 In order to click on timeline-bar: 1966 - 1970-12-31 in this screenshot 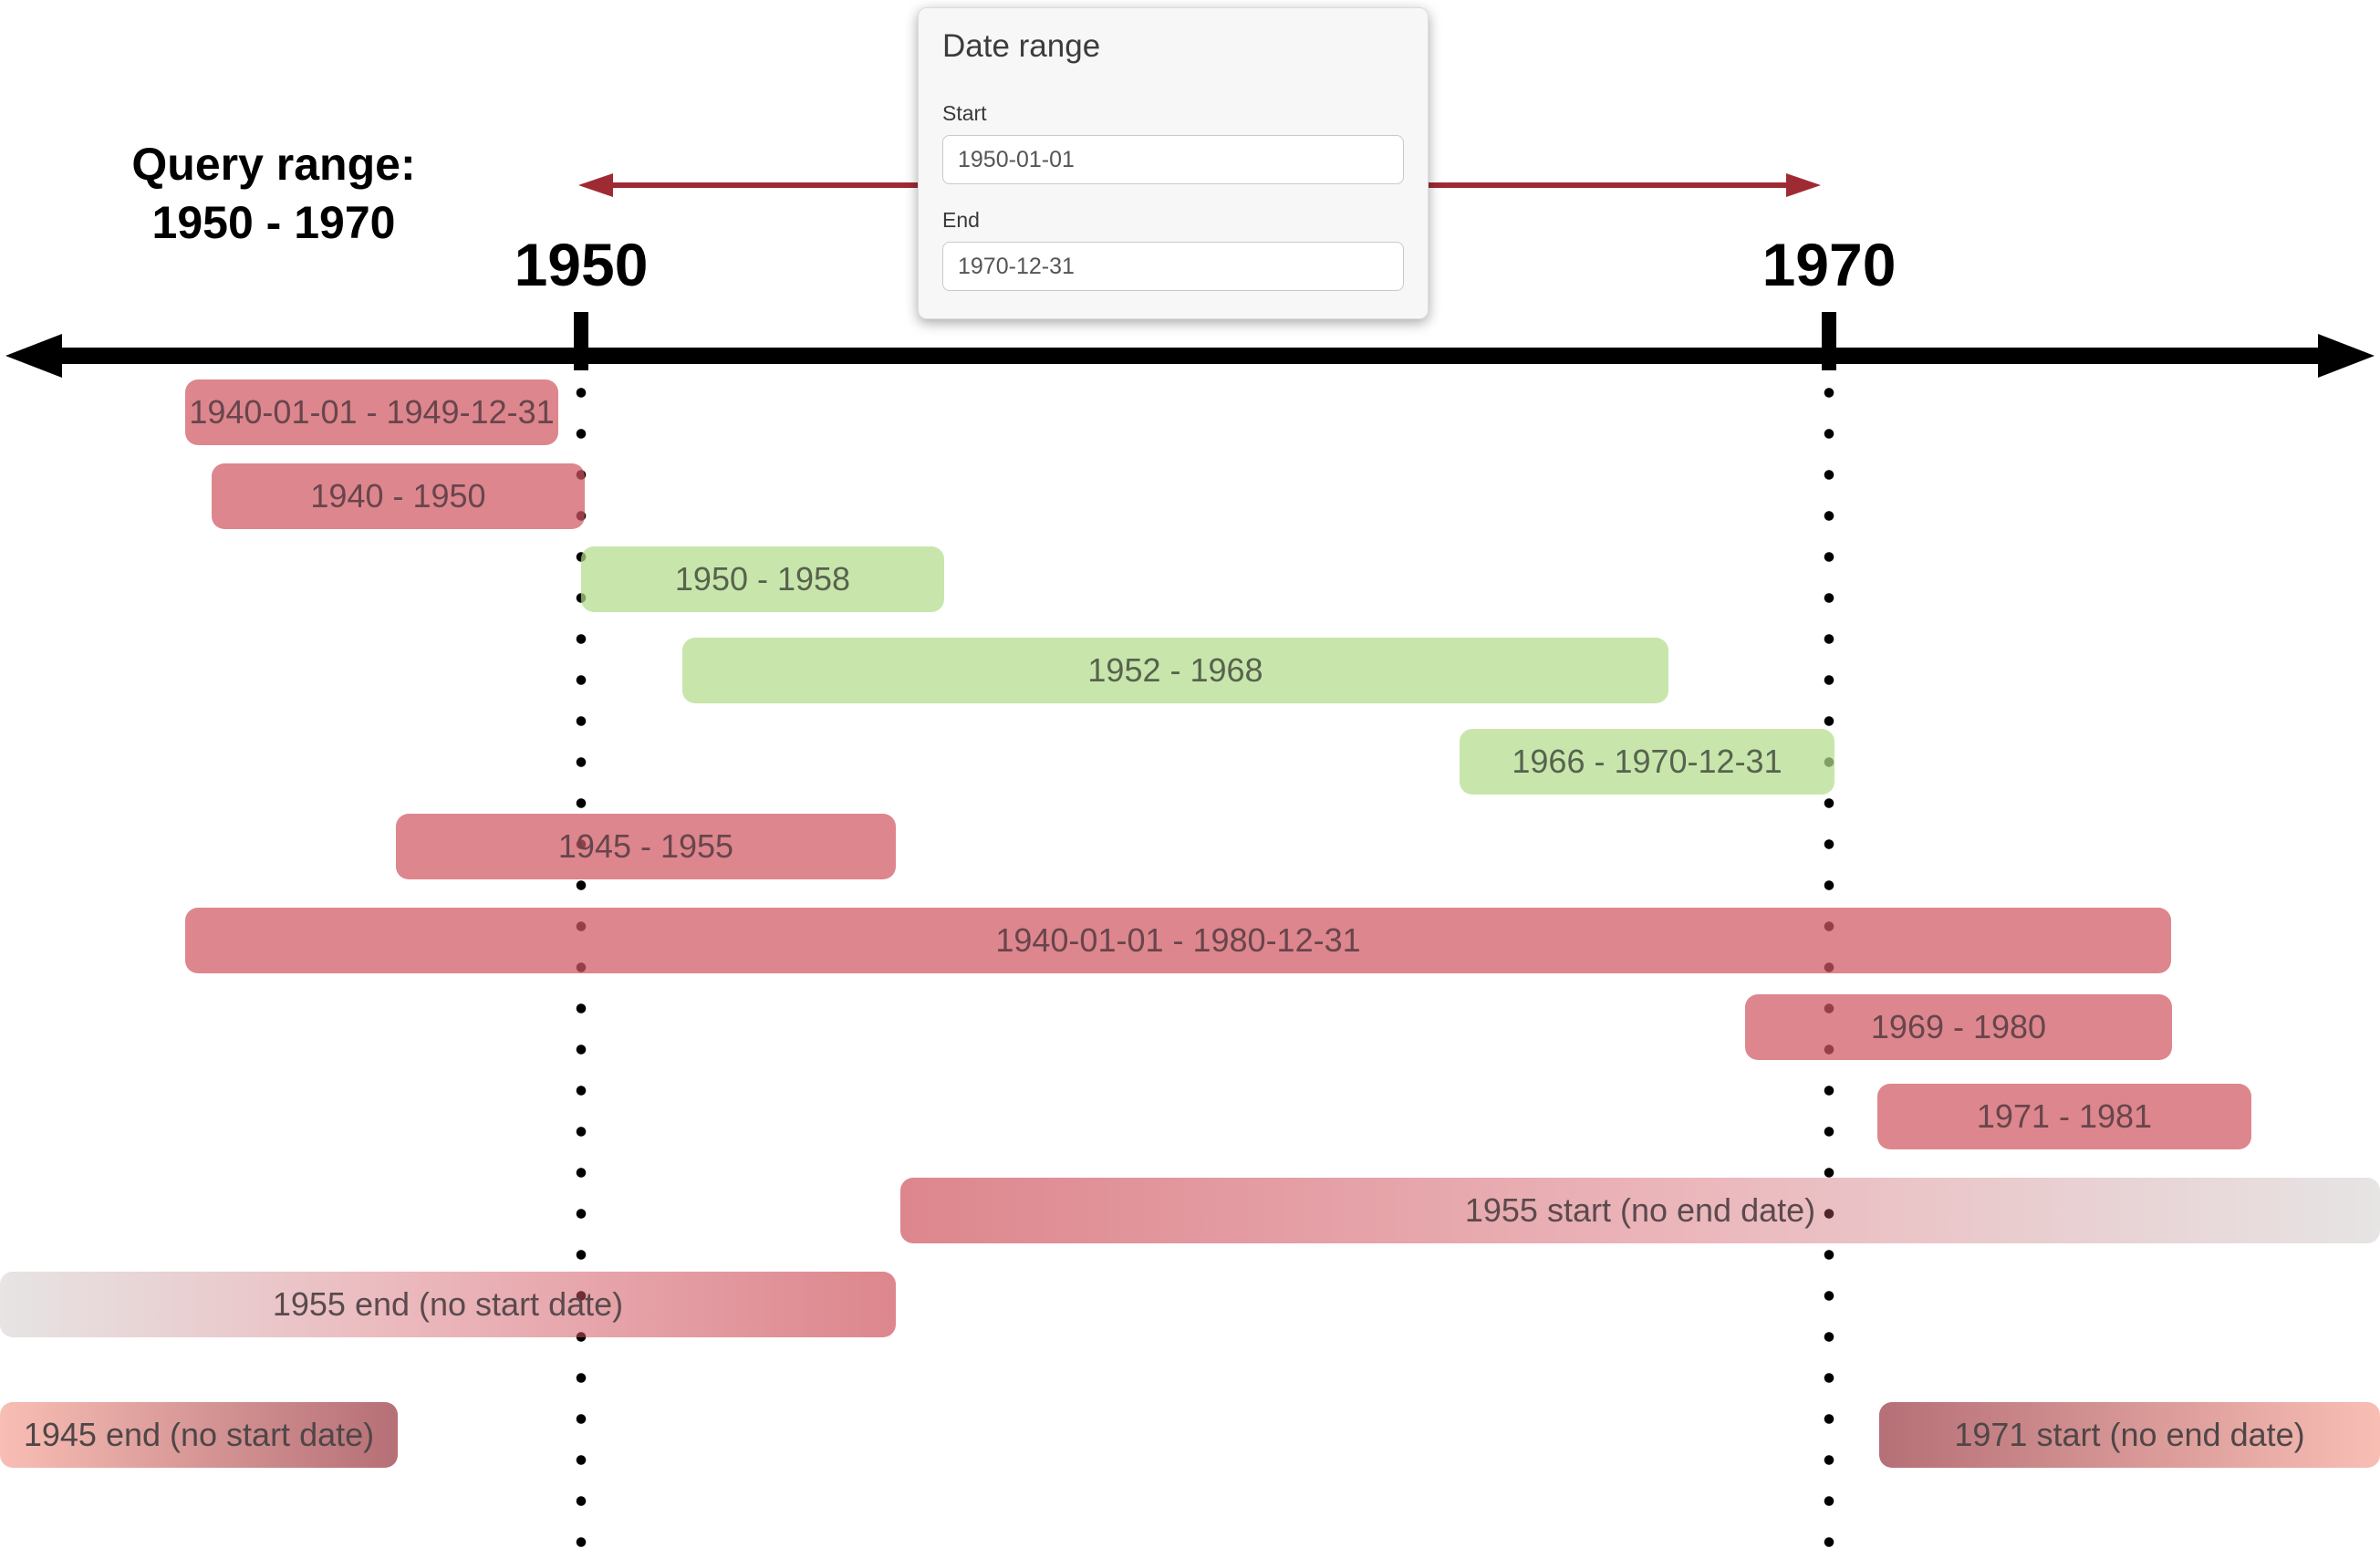, I will do `click(1647, 762)`.